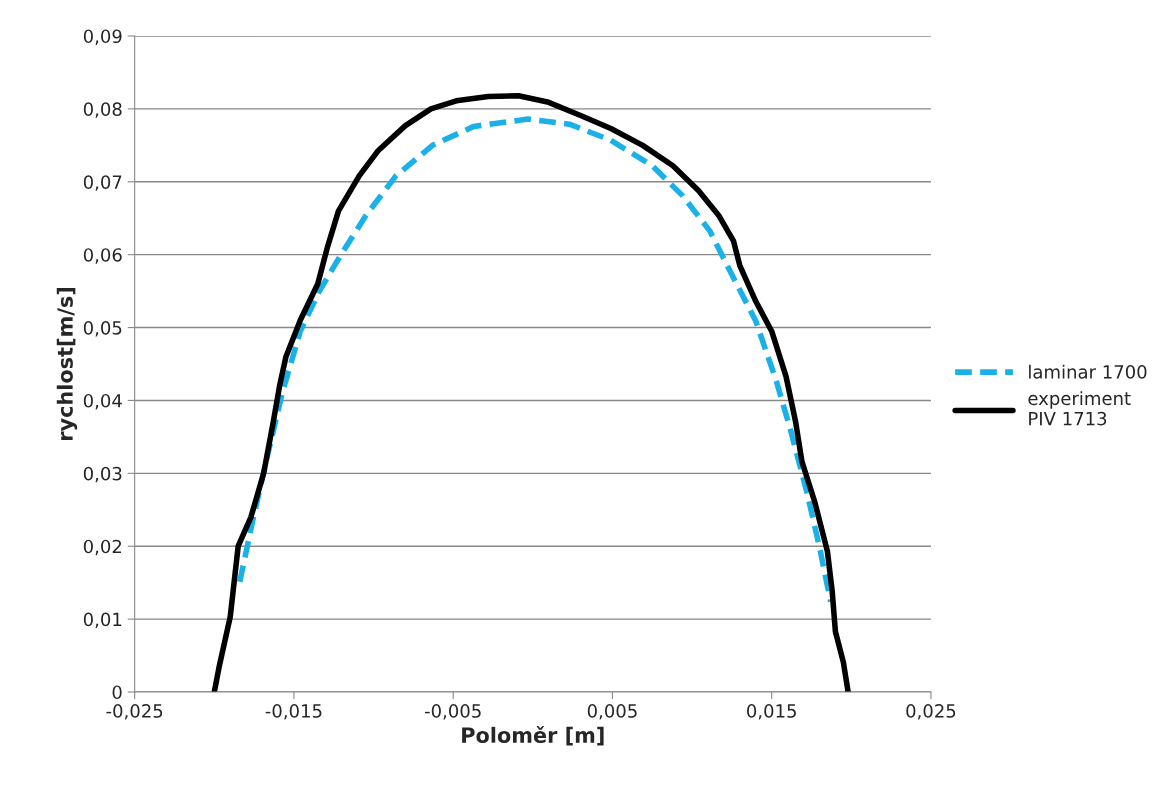  I want to click on x-tick-label: -0,015, so click(293, 712).